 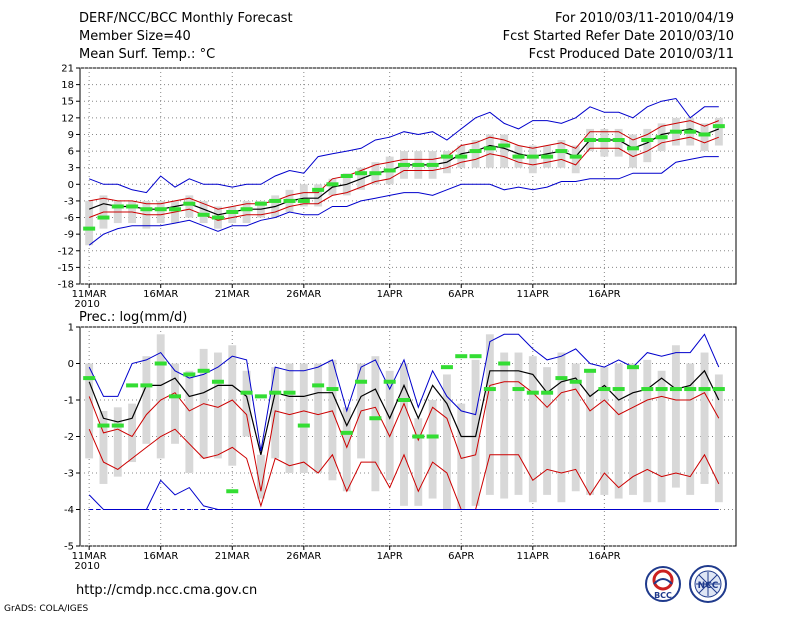 I want to click on prec-y-tick-label: -2, so click(x=69, y=437).